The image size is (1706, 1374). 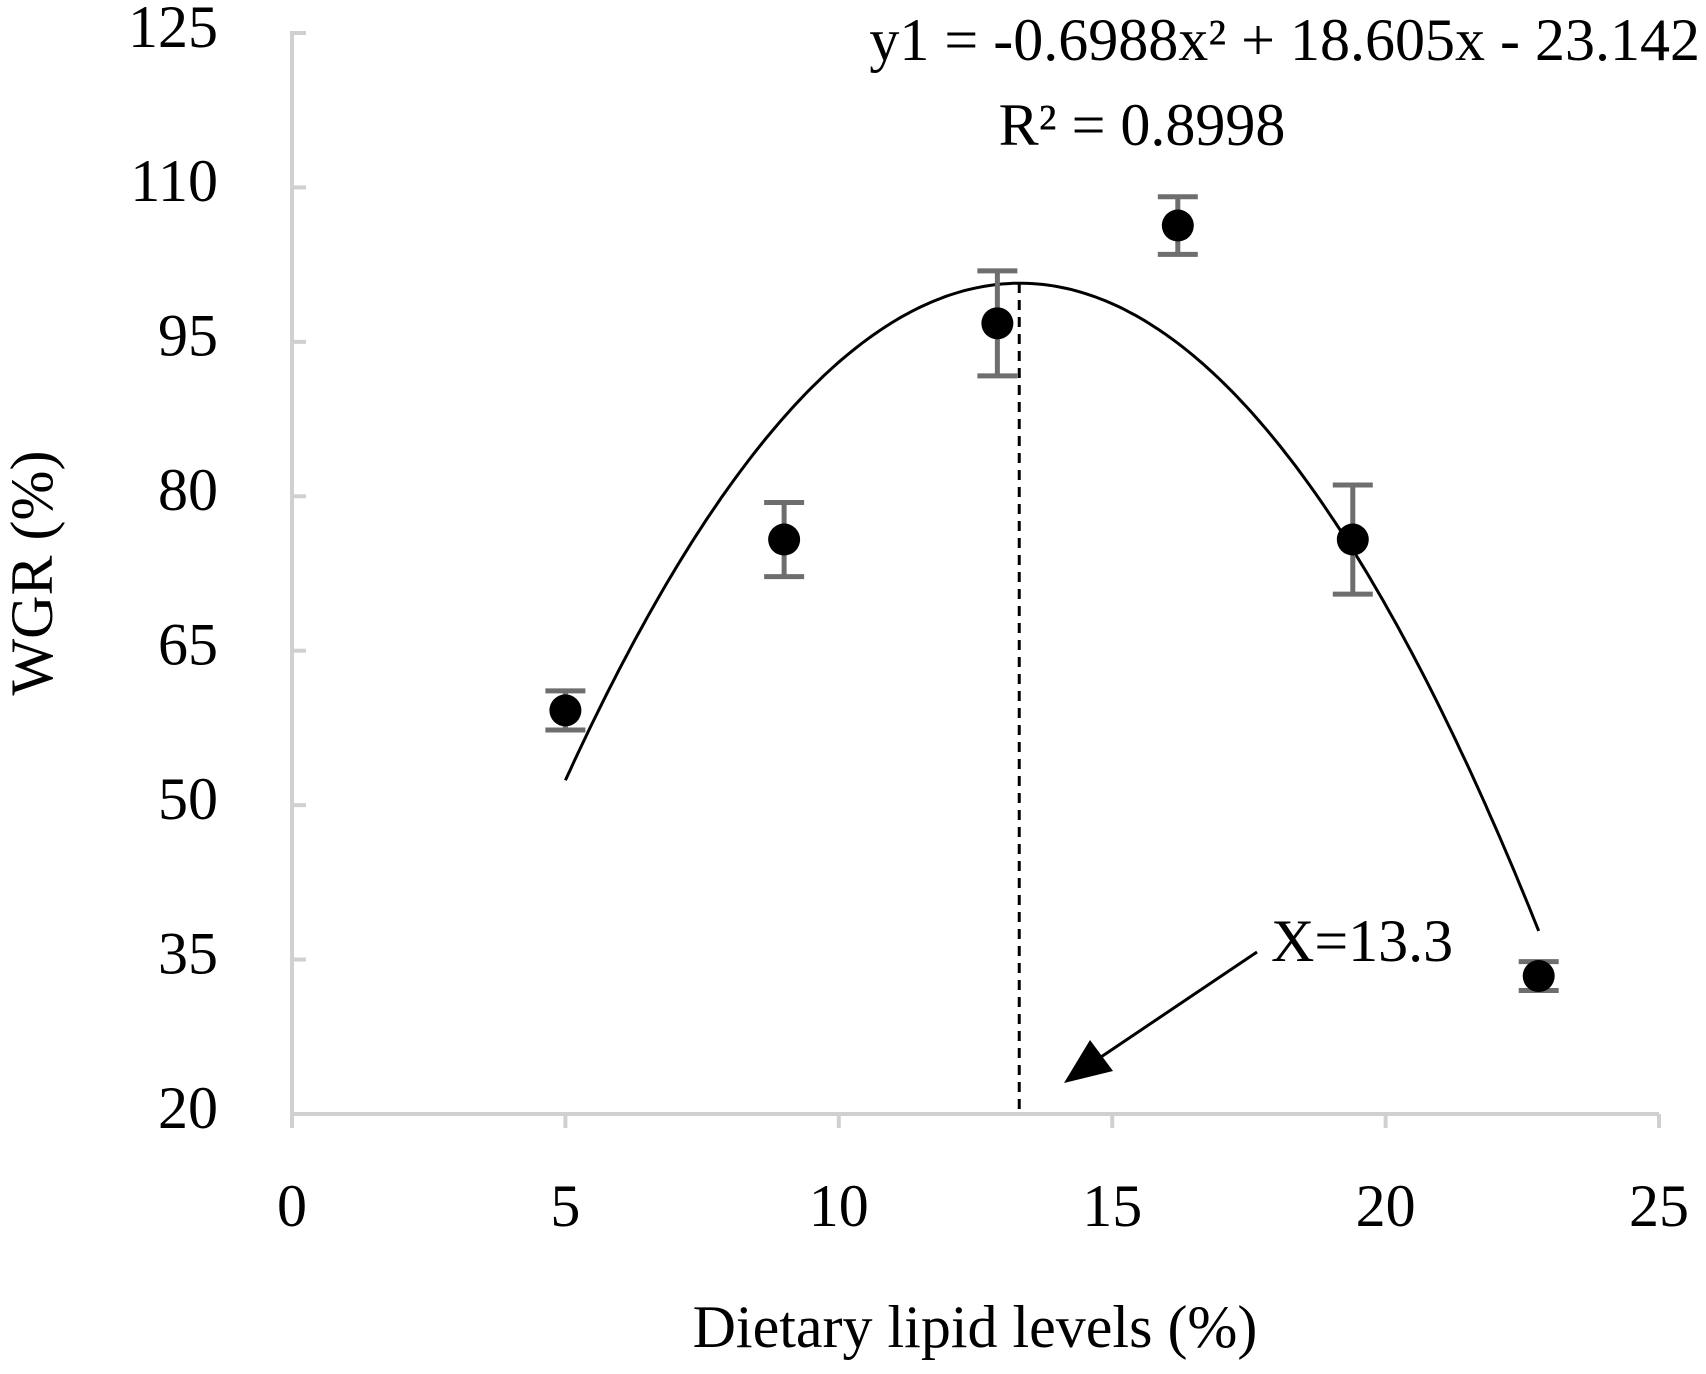 What do you see at coordinates (839, 1206) in the screenshot?
I see `x-tick-label: 10` at bounding box center [839, 1206].